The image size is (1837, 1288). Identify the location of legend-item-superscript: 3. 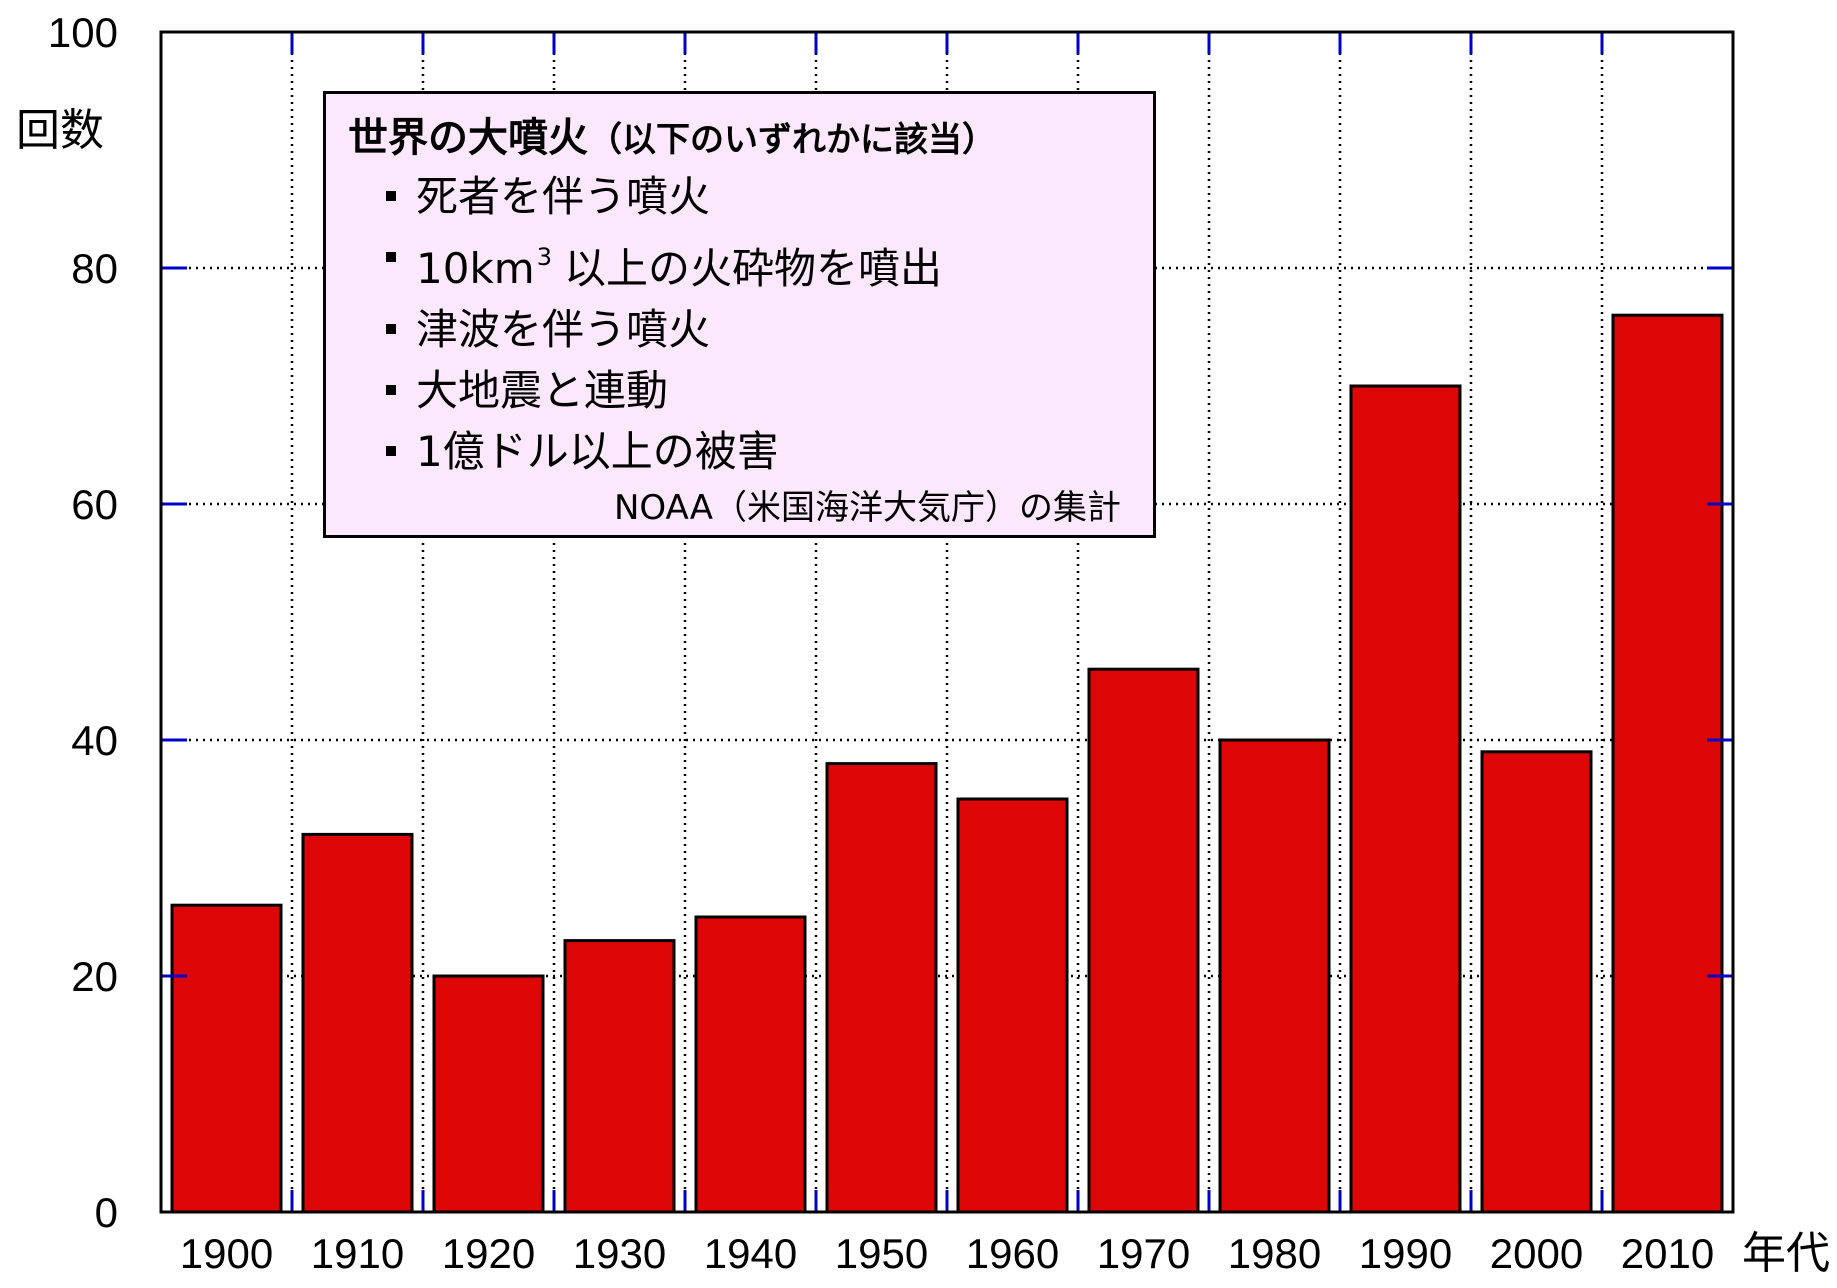
(544, 257).